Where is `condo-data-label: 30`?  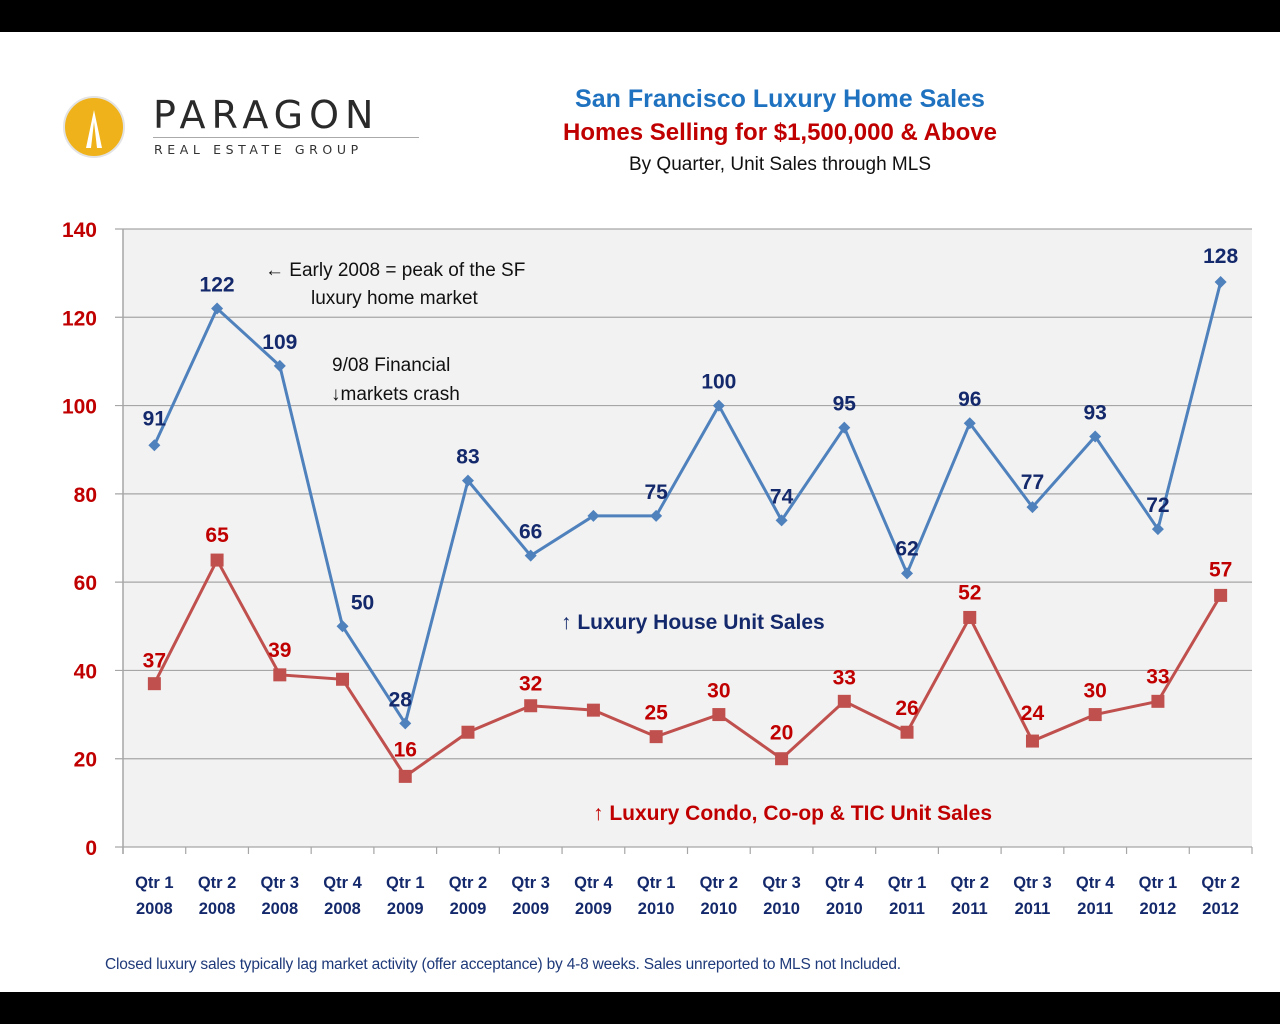 condo-data-label: 30 is located at coordinates (718, 691).